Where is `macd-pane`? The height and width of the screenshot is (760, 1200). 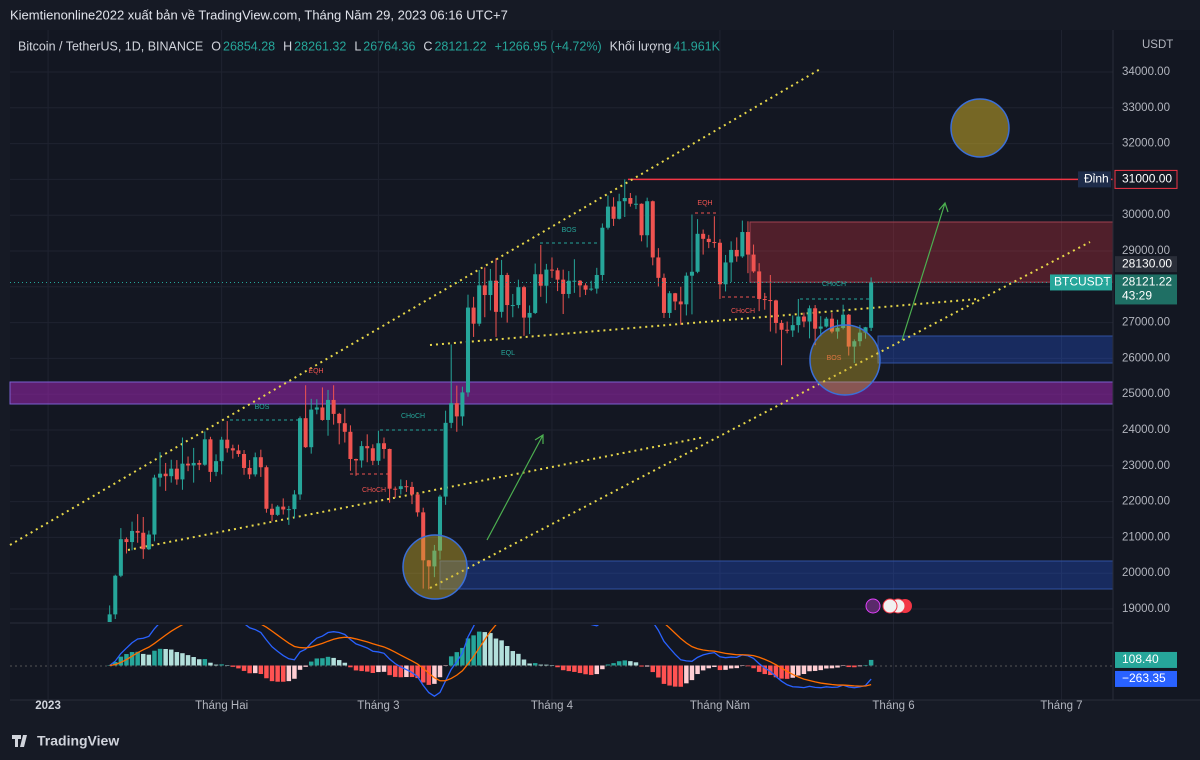
macd-pane is located at coordinates (490, 661).